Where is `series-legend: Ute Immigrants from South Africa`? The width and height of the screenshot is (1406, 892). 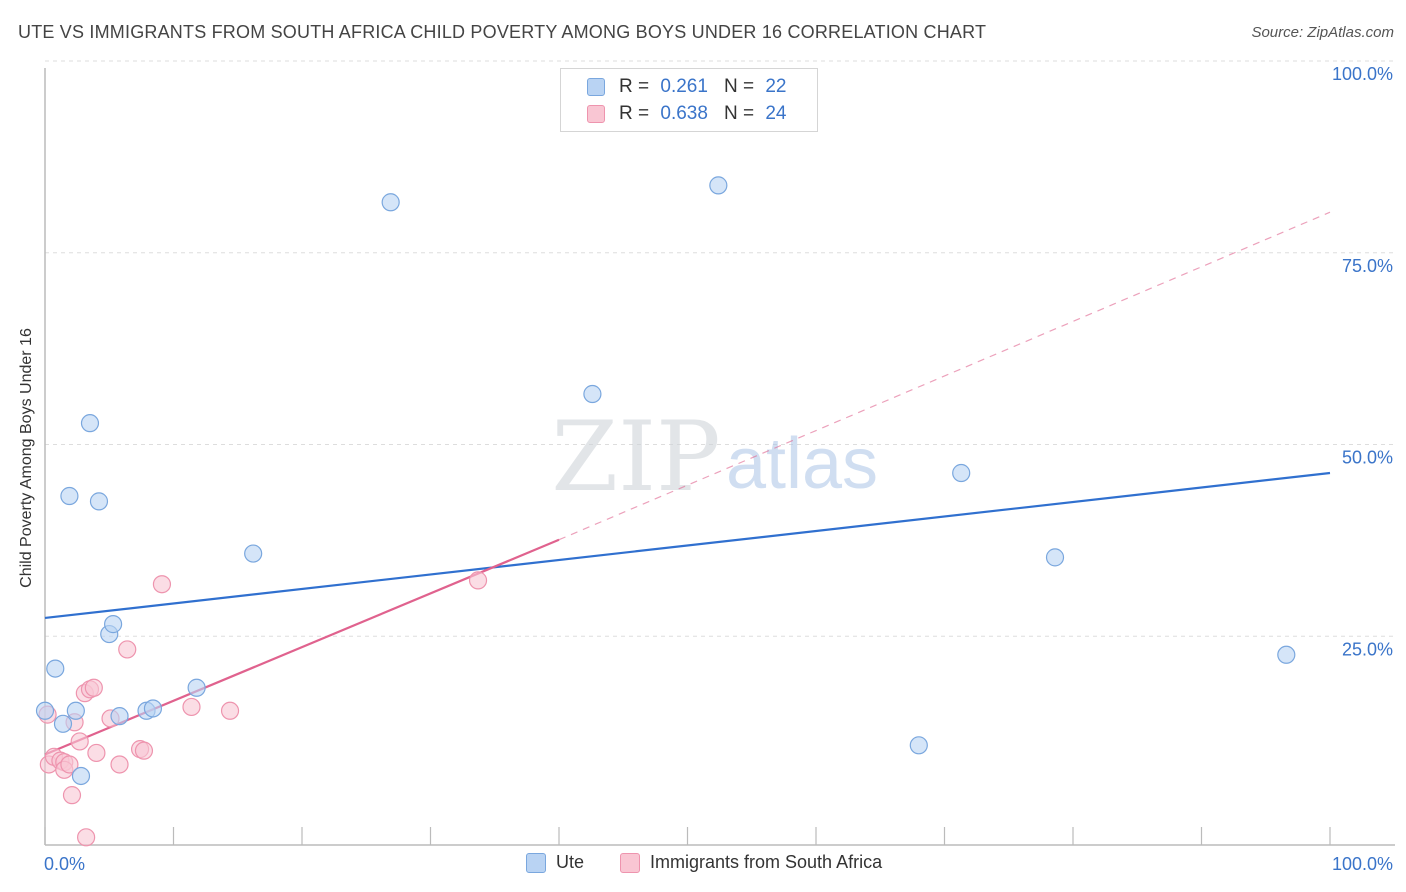 series-legend: Ute Immigrants from South Africa is located at coordinates (703, 864).